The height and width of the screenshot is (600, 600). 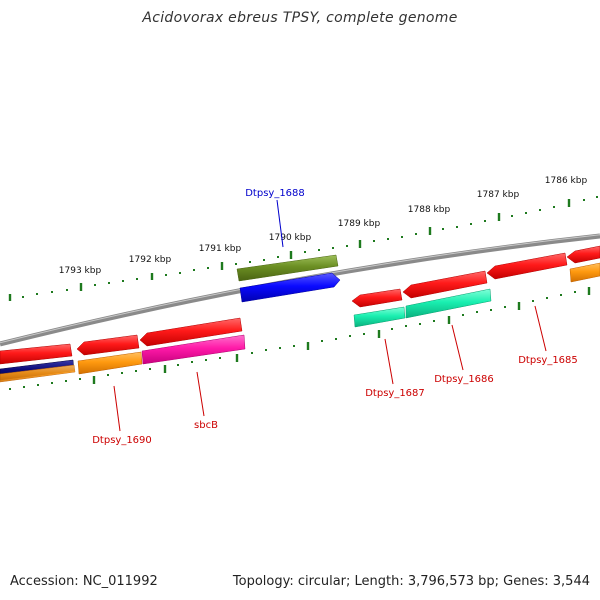 I want to click on ruler-label: 1789 kbp, so click(x=359, y=224).